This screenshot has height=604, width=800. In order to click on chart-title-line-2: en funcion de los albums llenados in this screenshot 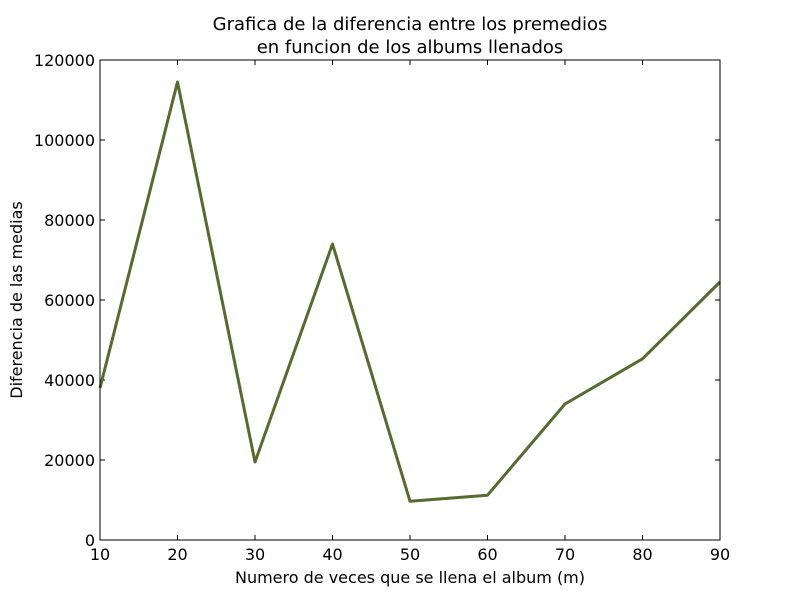, I will do `click(410, 47)`.